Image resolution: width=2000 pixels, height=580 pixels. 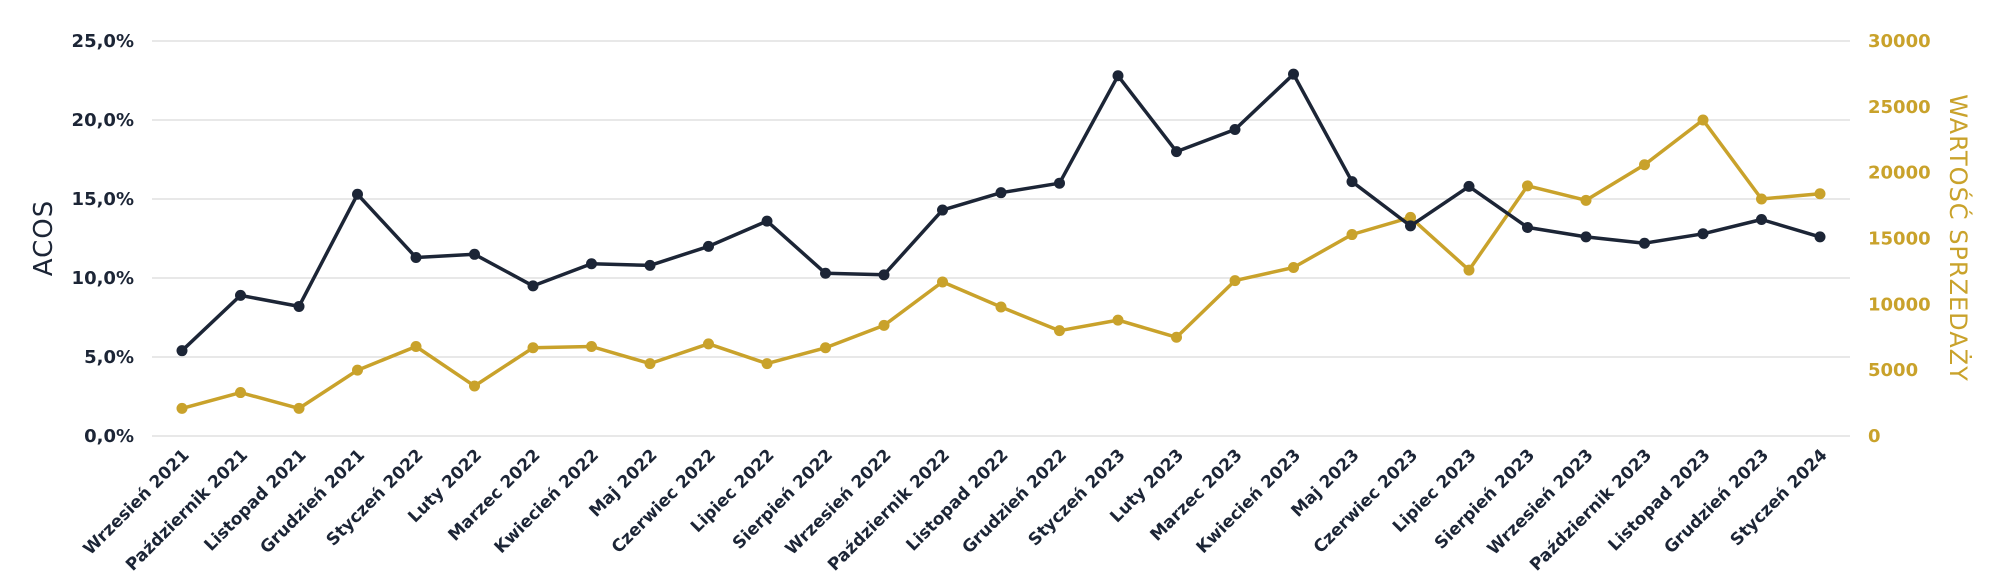 I want to click on x-tick-label: Czerwiec 2023, so click(x=1366, y=501).